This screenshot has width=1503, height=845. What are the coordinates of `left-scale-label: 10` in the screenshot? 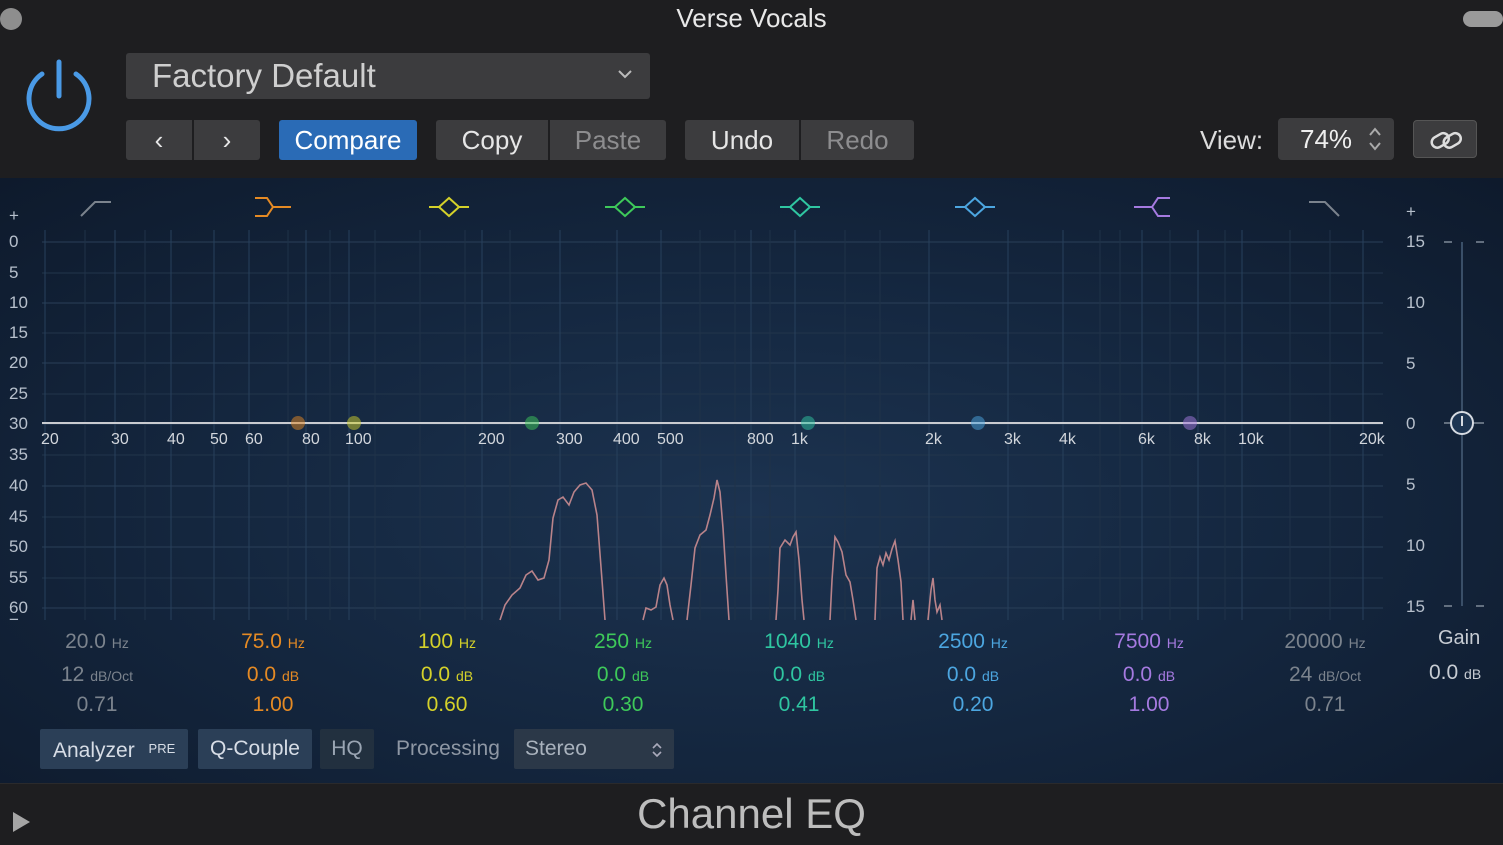 It's located at (18, 302).